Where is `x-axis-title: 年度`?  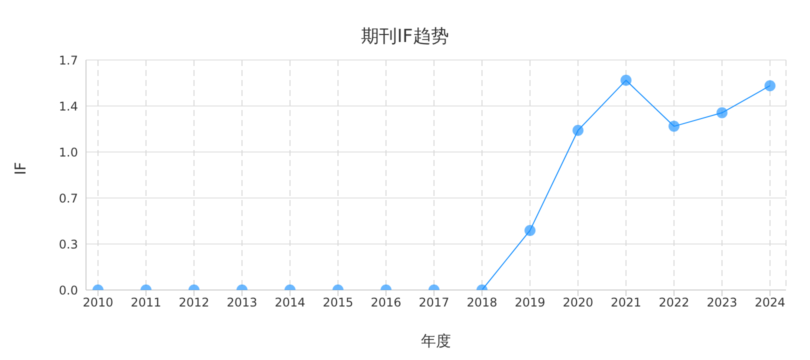
x-axis-title: 年度 is located at coordinates (436, 341).